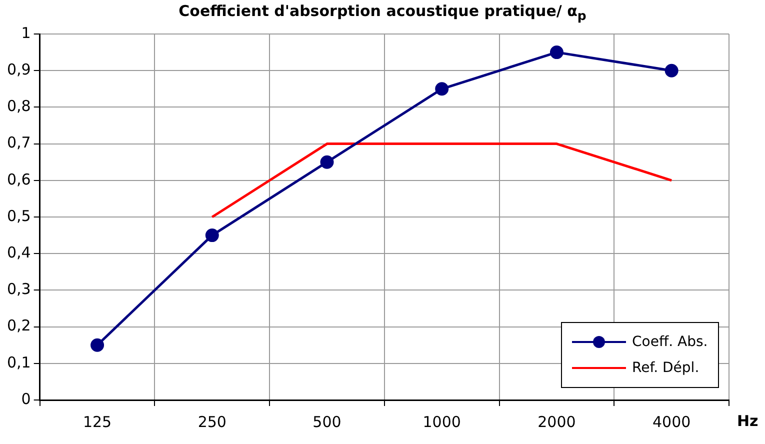 This screenshot has height=444, width=765. I want to click on y-tick-label: 0,5, so click(18, 215).